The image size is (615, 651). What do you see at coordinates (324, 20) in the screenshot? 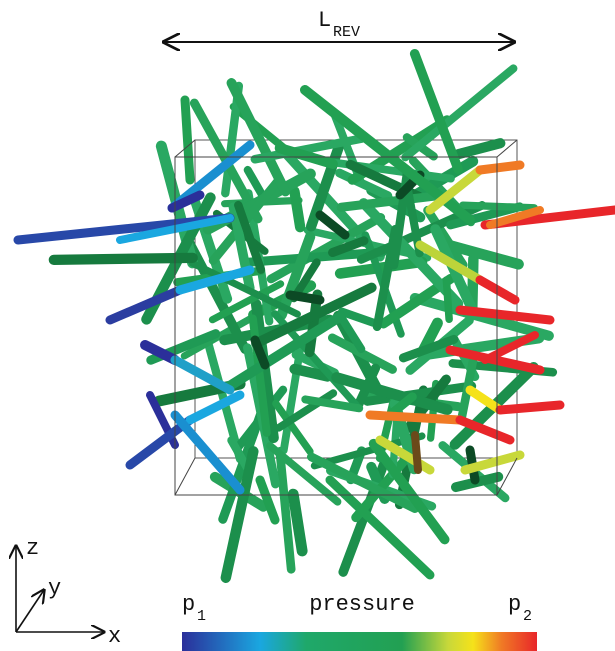
I see `scale-label: L` at bounding box center [324, 20].